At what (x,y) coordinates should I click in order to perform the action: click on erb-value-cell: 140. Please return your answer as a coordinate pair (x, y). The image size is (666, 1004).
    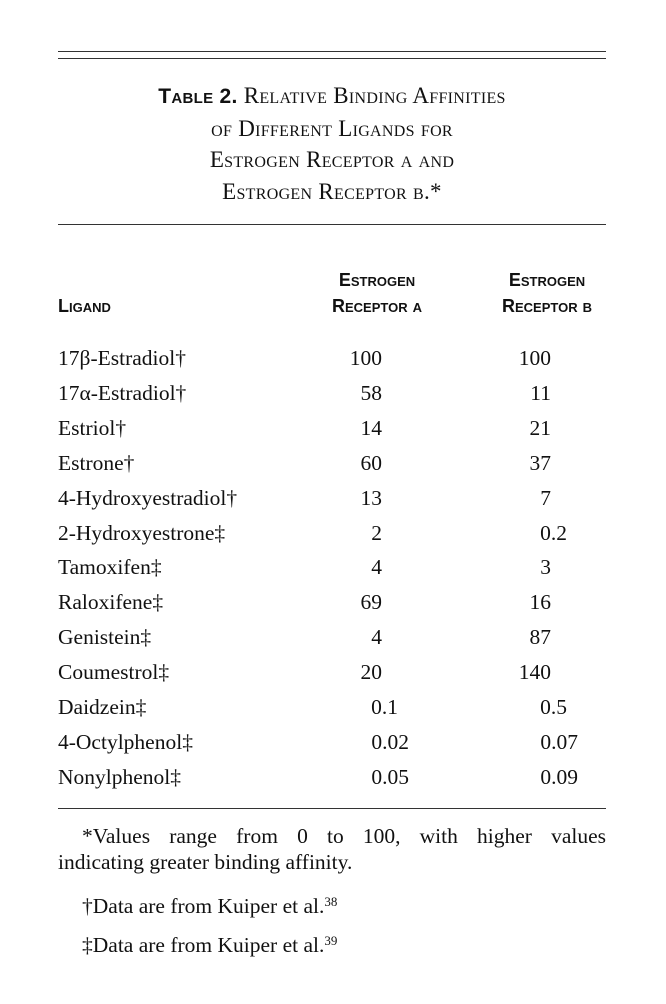
    Looking at the image, I should click on (534, 672).